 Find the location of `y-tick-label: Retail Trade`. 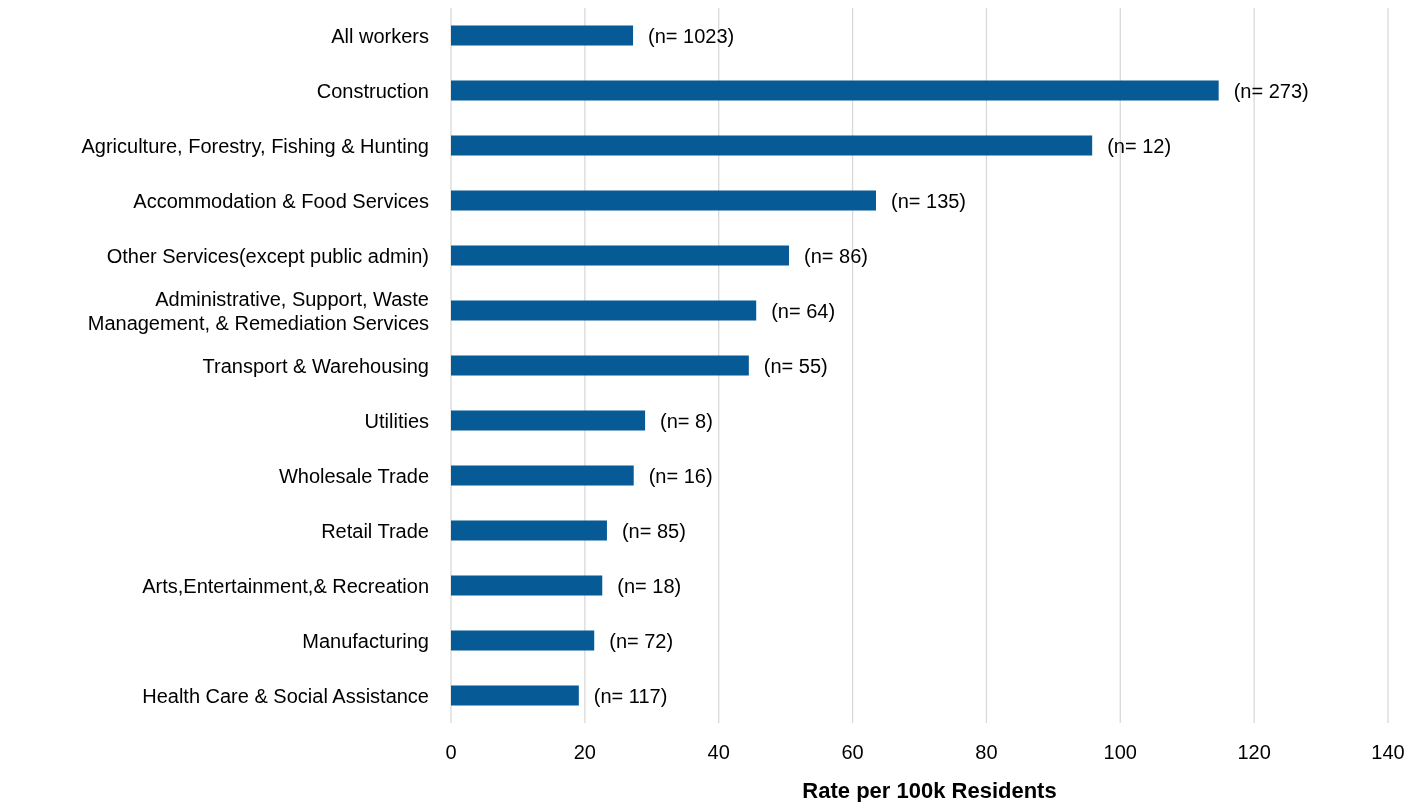

y-tick-label: Retail Trade is located at coordinates (375, 530).